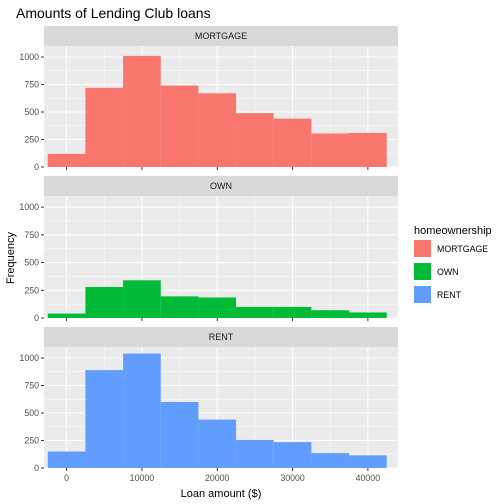  I want to click on x-tick-label: 10000, so click(142, 478).